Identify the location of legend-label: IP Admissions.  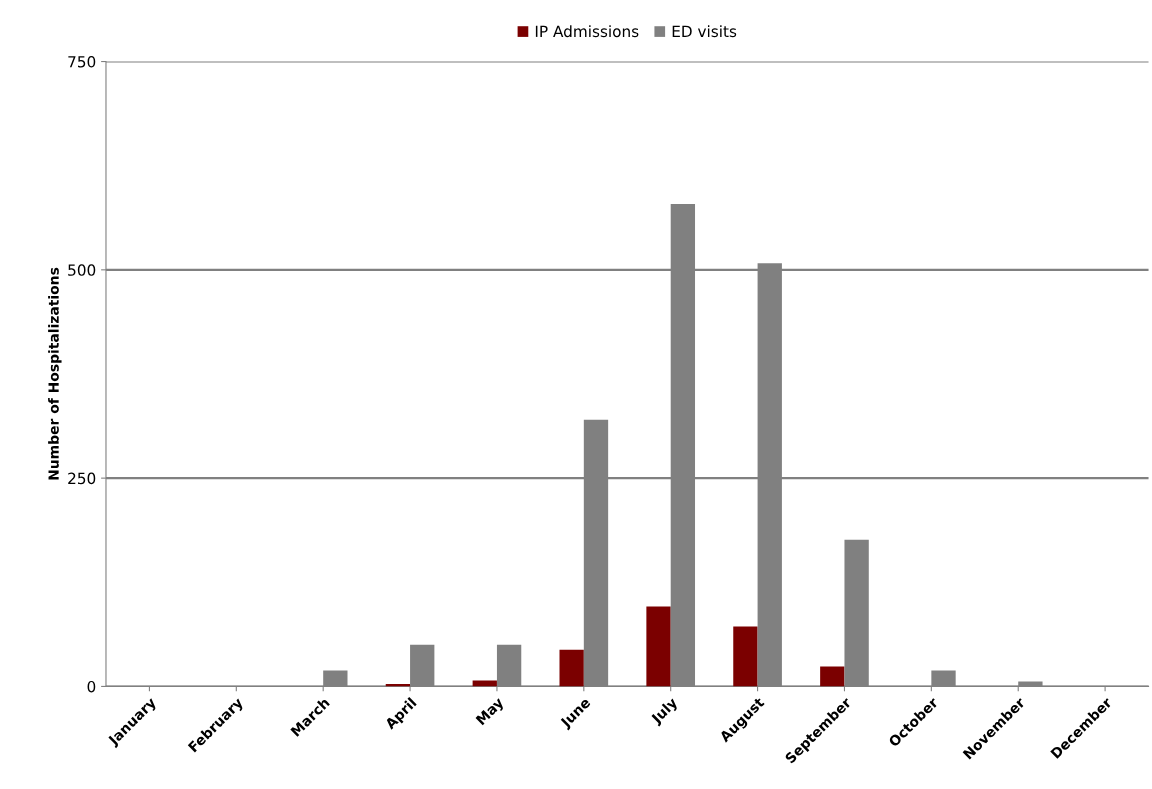
(587, 31).